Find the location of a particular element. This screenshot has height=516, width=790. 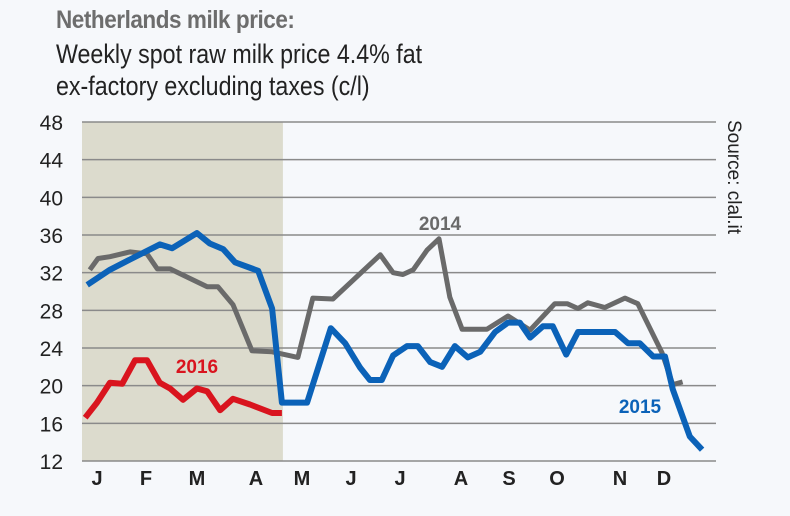

x-tick-label: D is located at coordinates (664, 479).